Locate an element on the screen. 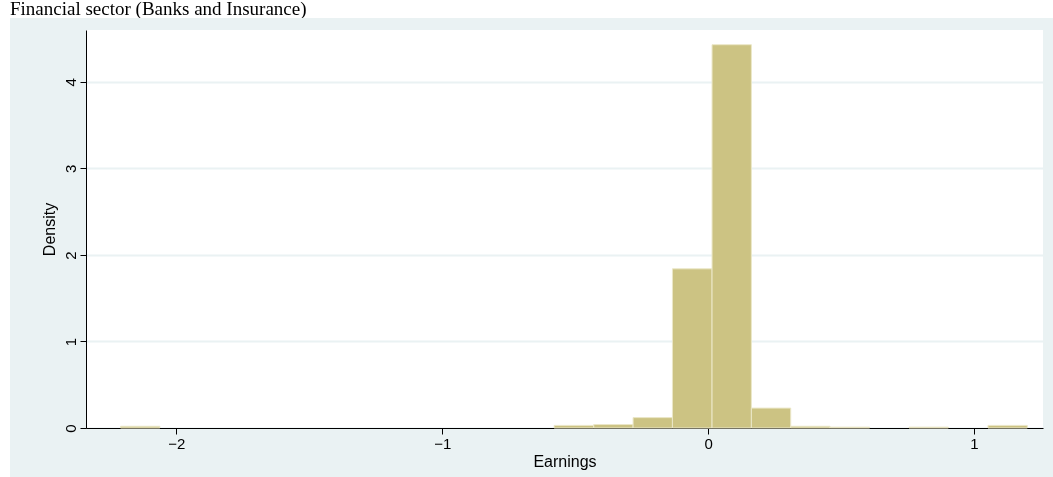 The height and width of the screenshot is (477, 1053). x-tick-label: −2 is located at coordinates (177, 443).